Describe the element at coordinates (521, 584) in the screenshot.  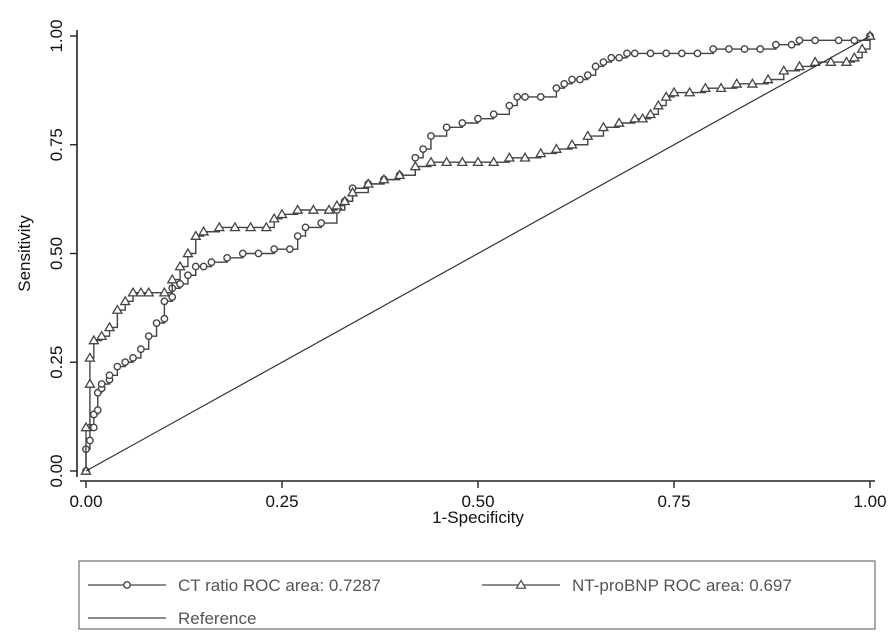
I see `legend-triangle-marker` at that location.